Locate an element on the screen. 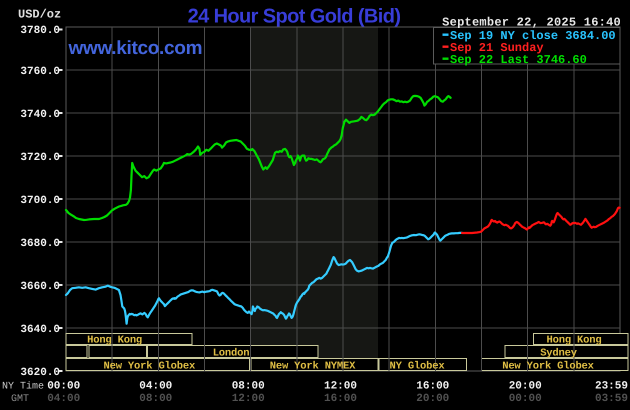  svg-text: Sep 21 Sunday is located at coordinates (497, 48).